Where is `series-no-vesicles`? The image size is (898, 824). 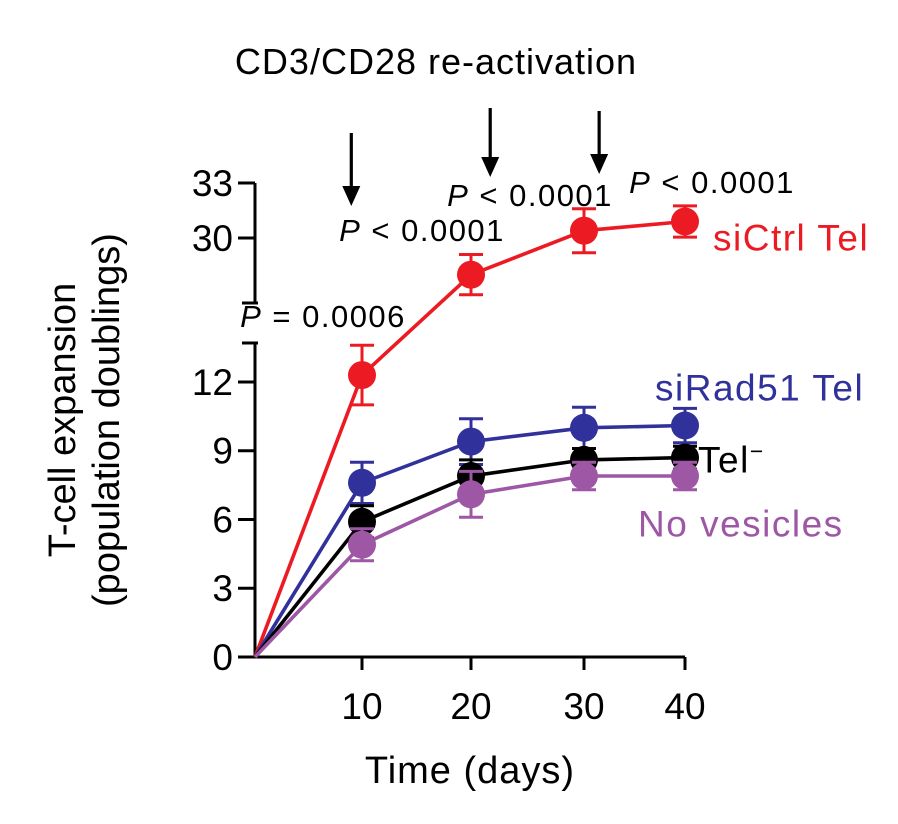
series-no-vesicles is located at coordinates (476, 559).